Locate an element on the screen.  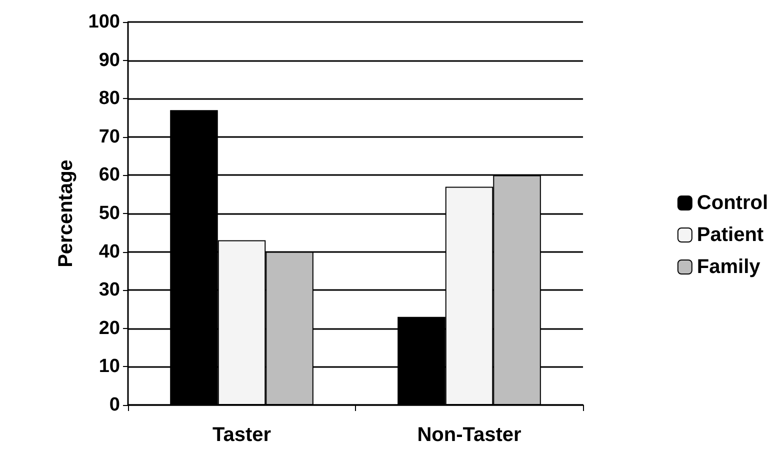
legend-label: Patient is located at coordinates (730, 235).